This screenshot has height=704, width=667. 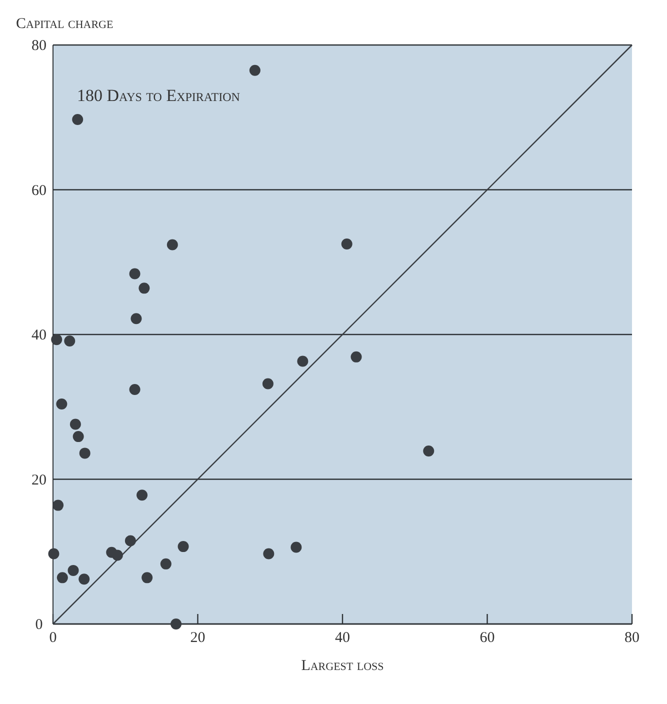 I want to click on y-tick-label: 0, so click(x=39, y=625).